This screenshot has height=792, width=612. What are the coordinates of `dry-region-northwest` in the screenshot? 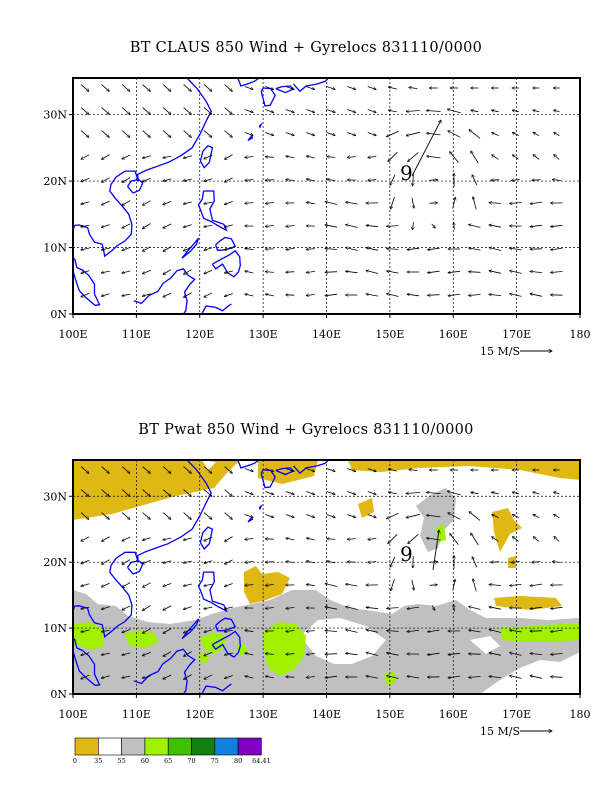 It's located at (156, 490).